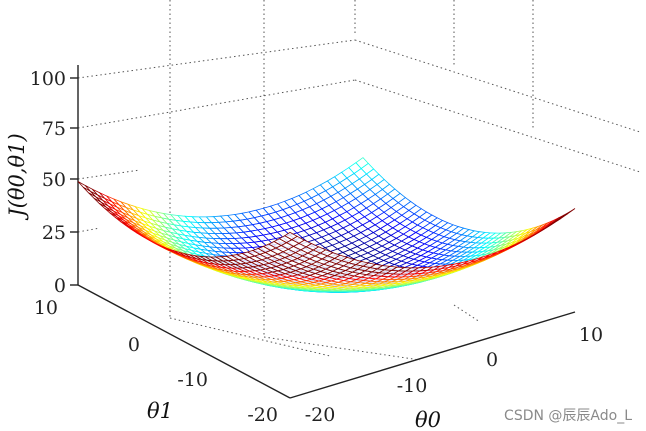  Describe the element at coordinates (48, 79) in the screenshot. I see `z-tick-label: 100` at that location.